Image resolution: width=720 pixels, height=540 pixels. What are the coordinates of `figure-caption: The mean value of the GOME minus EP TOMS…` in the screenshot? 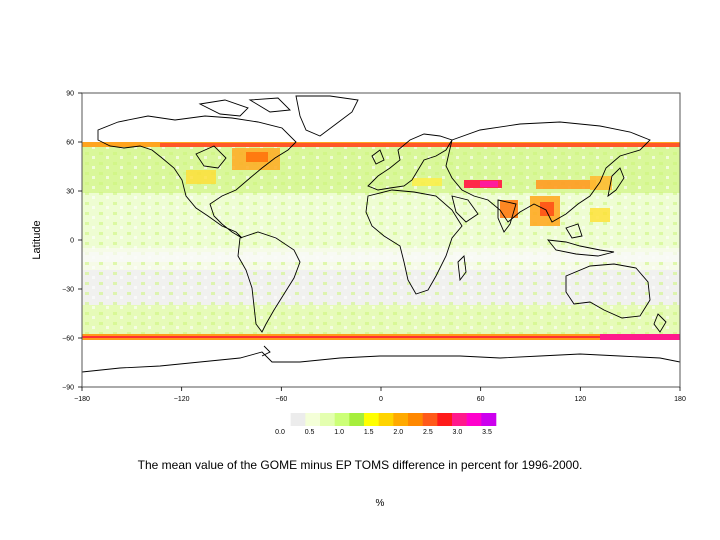 It's located at (360, 465).